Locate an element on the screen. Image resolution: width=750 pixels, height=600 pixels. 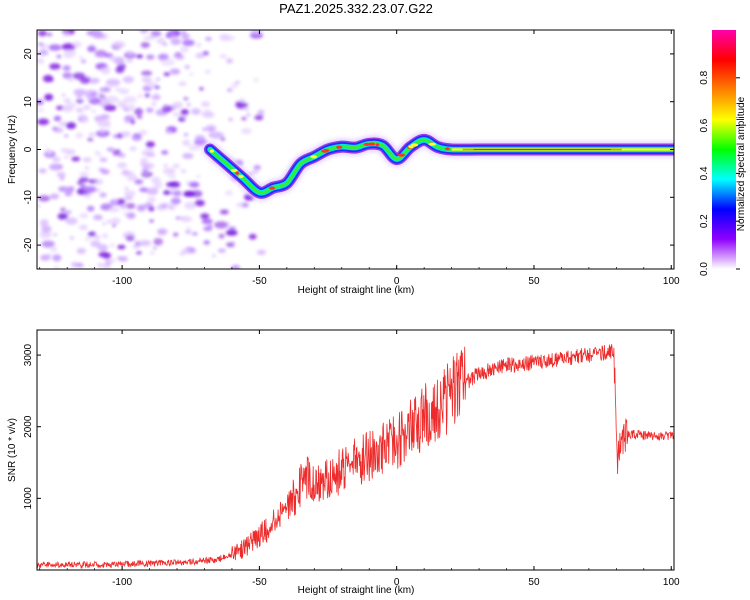
colorbar-tick-label: 0.0 is located at coordinates (704, 269).